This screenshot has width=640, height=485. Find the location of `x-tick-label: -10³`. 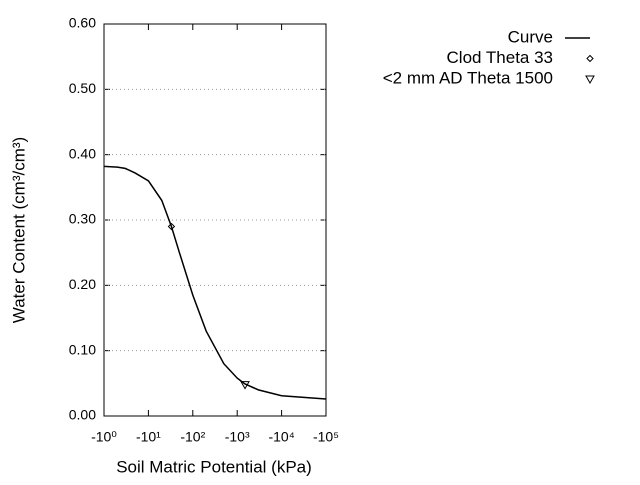

x-tick-label: -10³ is located at coordinates (237, 437).